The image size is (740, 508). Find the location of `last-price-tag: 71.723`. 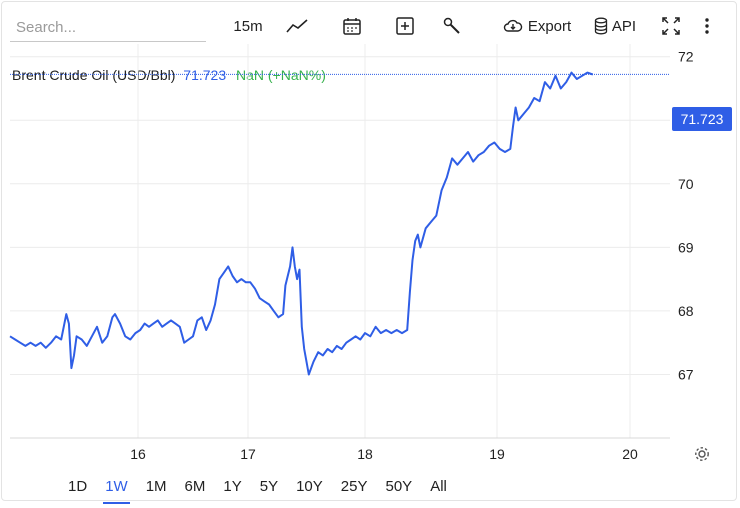

last-price-tag: 71.723 is located at coordinates (702, 119).